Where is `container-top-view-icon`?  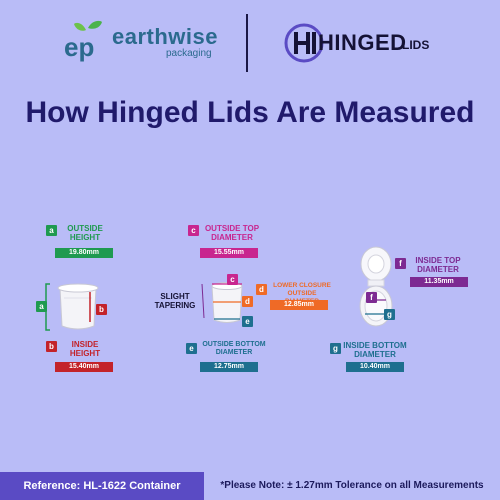 container-top-view-icon is located at coordinates (376, 286).